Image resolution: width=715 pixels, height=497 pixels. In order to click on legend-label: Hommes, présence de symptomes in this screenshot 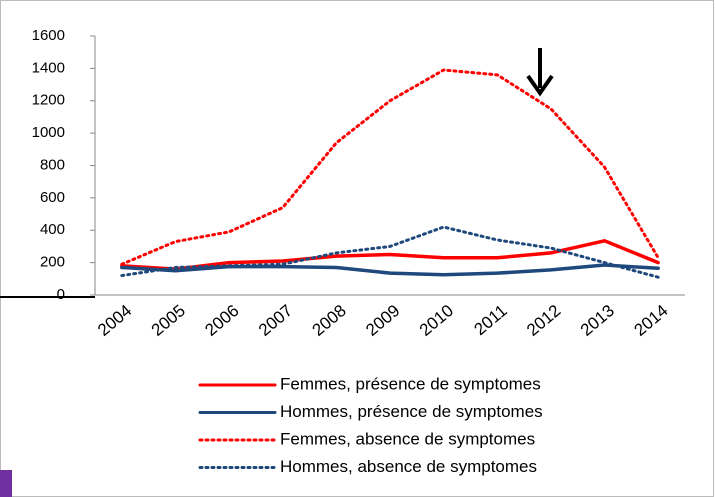, I will do `click(411, 411)`.